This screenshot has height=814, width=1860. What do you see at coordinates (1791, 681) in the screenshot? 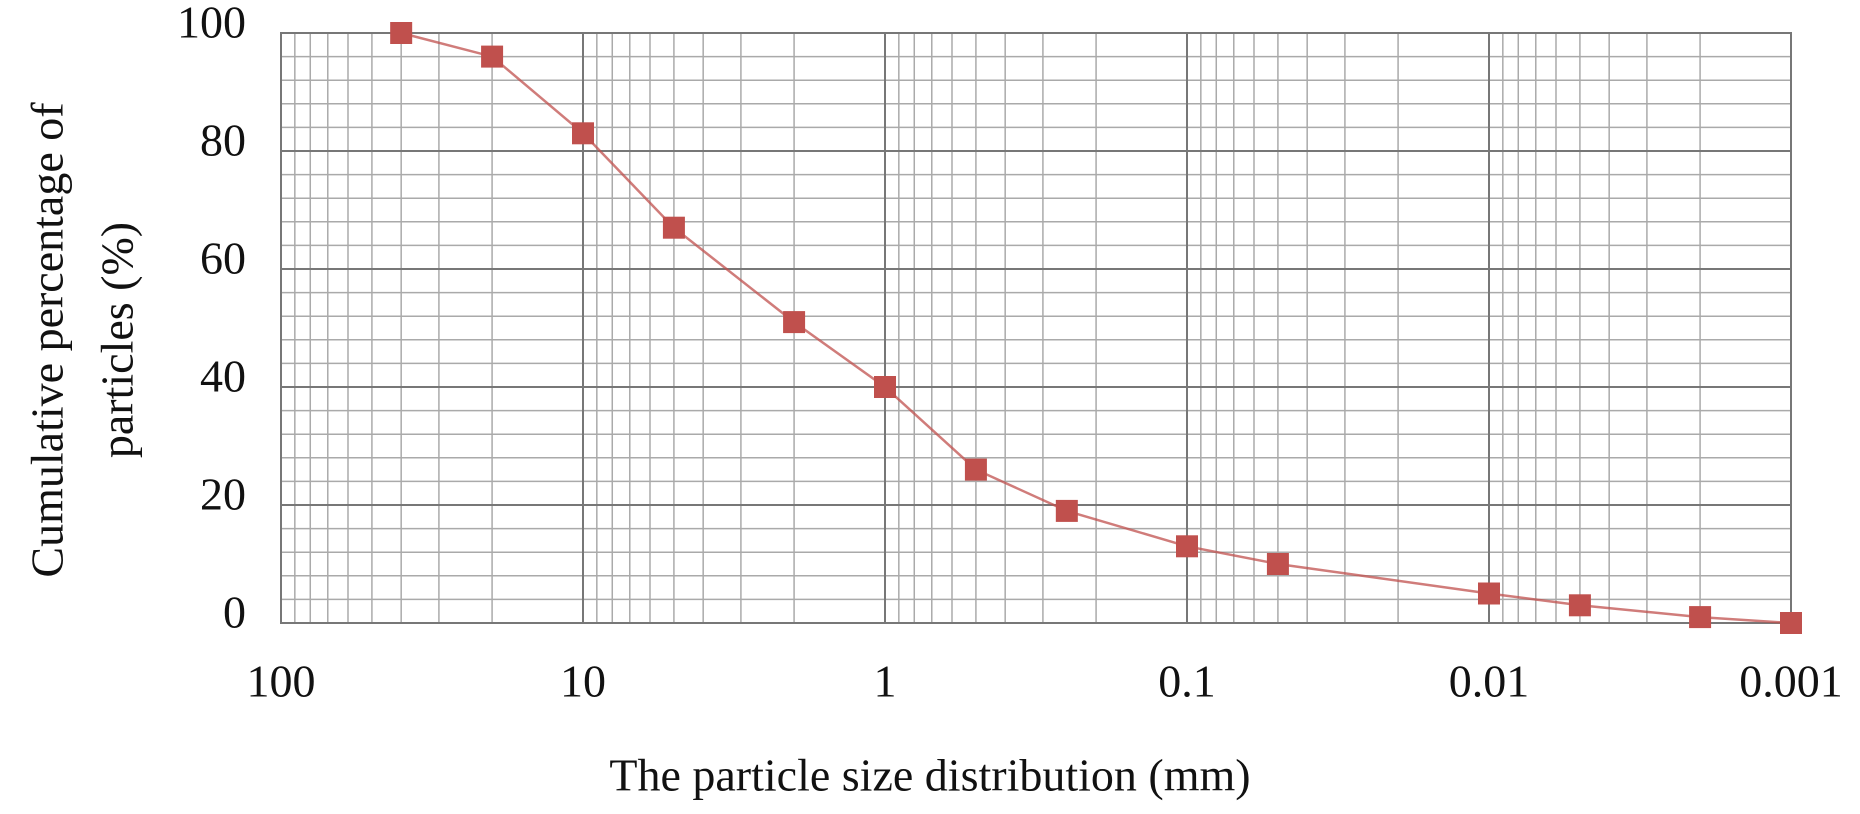
I see `x-tick-label: 0.001` at bounding box center [1791, 681].